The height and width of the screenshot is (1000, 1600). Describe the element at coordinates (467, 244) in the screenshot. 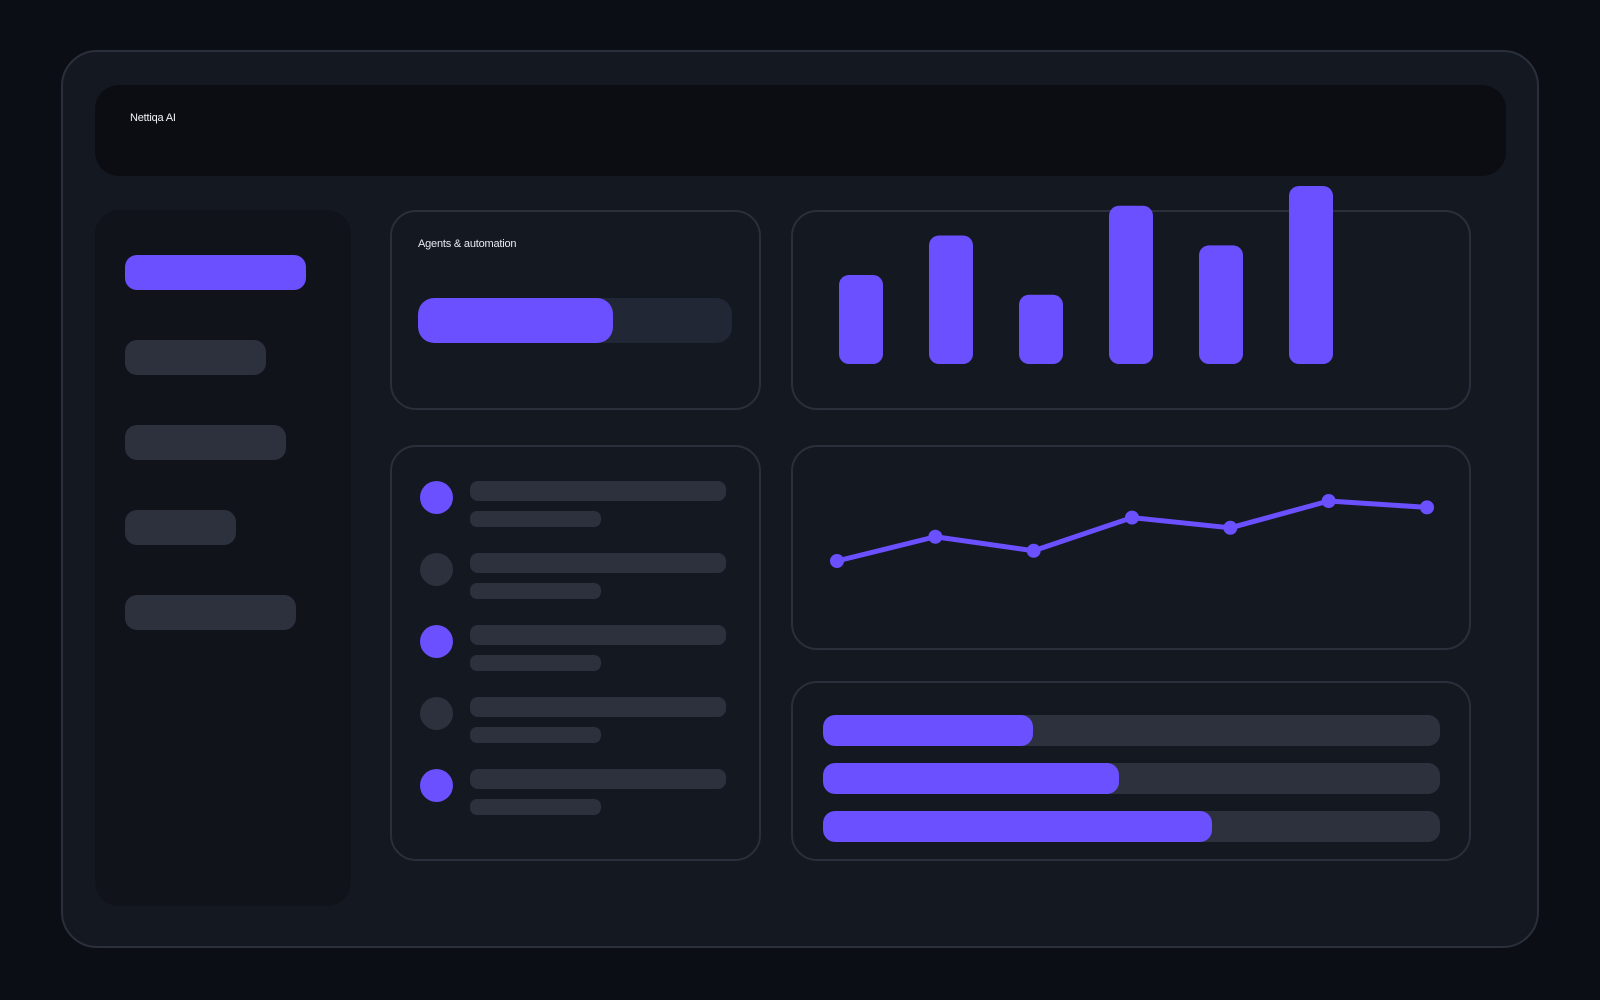

I see `agents-automation-label: Agents & automation` at that location.